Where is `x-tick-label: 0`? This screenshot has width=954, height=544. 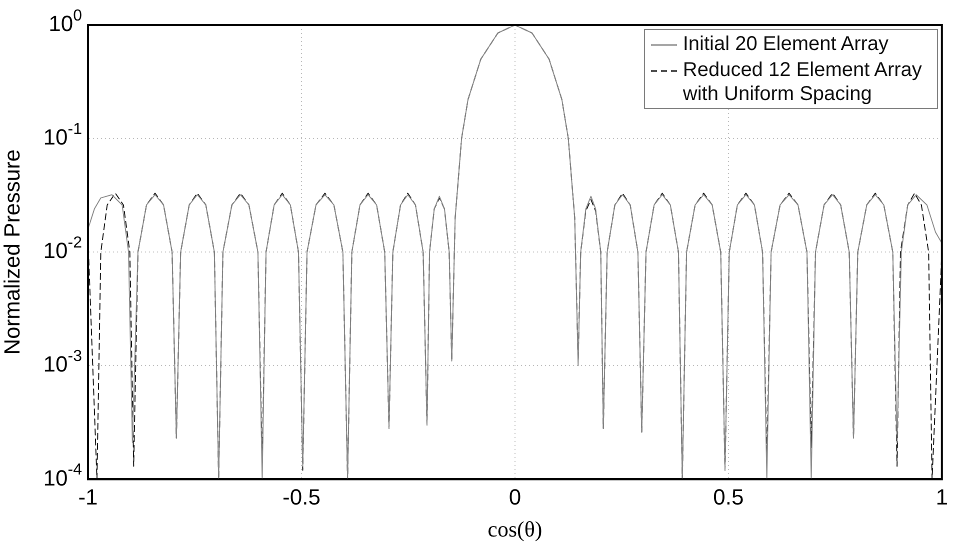
x-tick-label: 0 is located at coordinates (515, 497).